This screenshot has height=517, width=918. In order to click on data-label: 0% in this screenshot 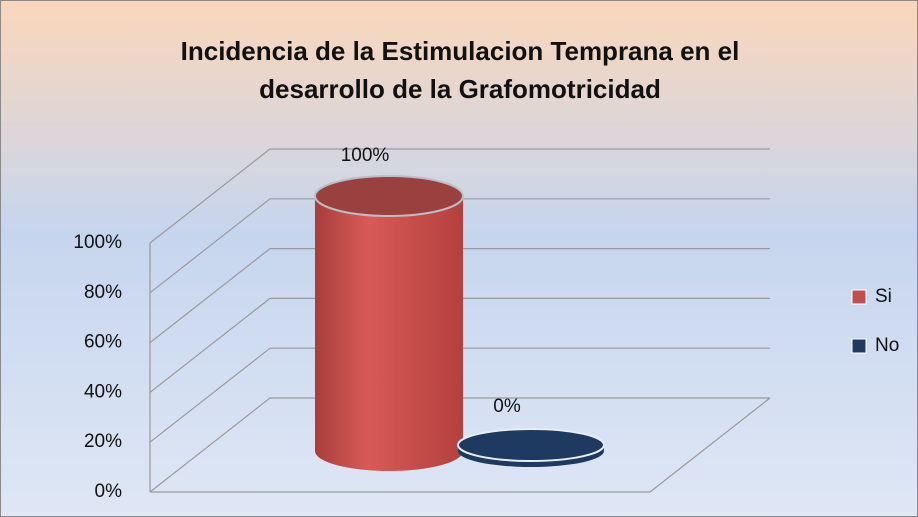, I will do `click(507, 406)`.